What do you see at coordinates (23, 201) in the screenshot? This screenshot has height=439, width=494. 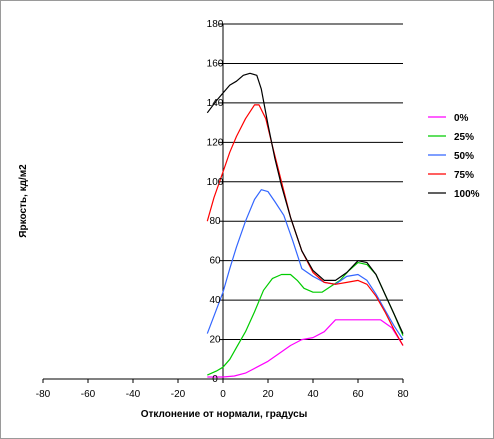 I see `y-axis-label: Яркость, кд/м2` at bounding box center [23, 201].